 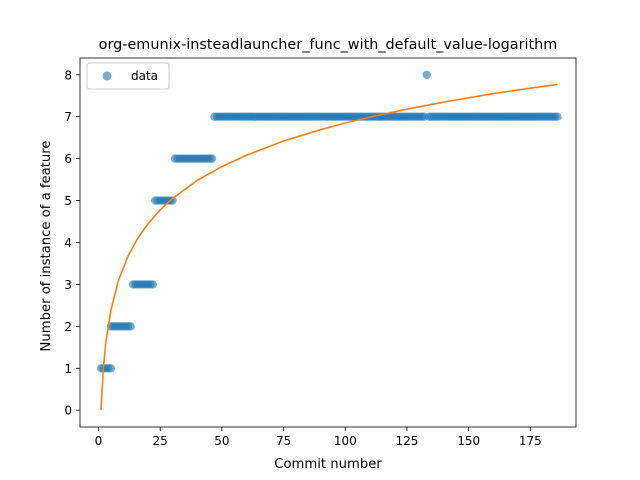 What do you see at coordinates (68, 411) in the screenshot?
I see `y-tick-label-0: 0` at bounding box center [68, 411].